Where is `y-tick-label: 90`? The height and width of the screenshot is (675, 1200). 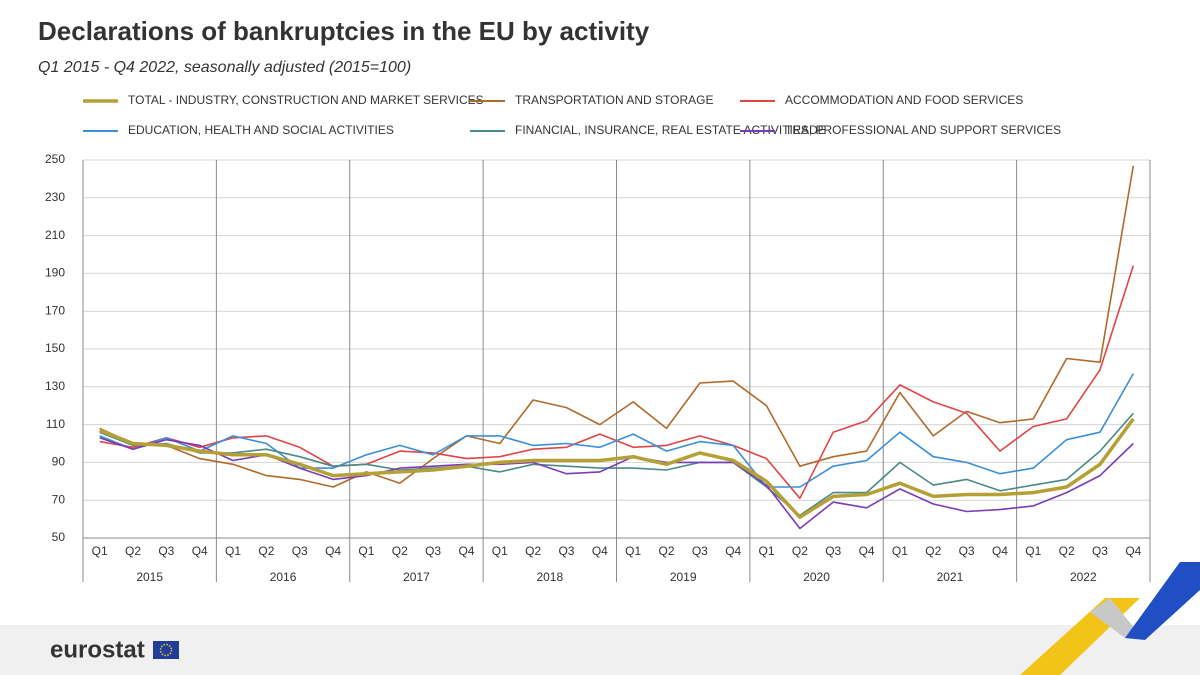 y-tick-label: 90 is located at coordinates (59, 462).